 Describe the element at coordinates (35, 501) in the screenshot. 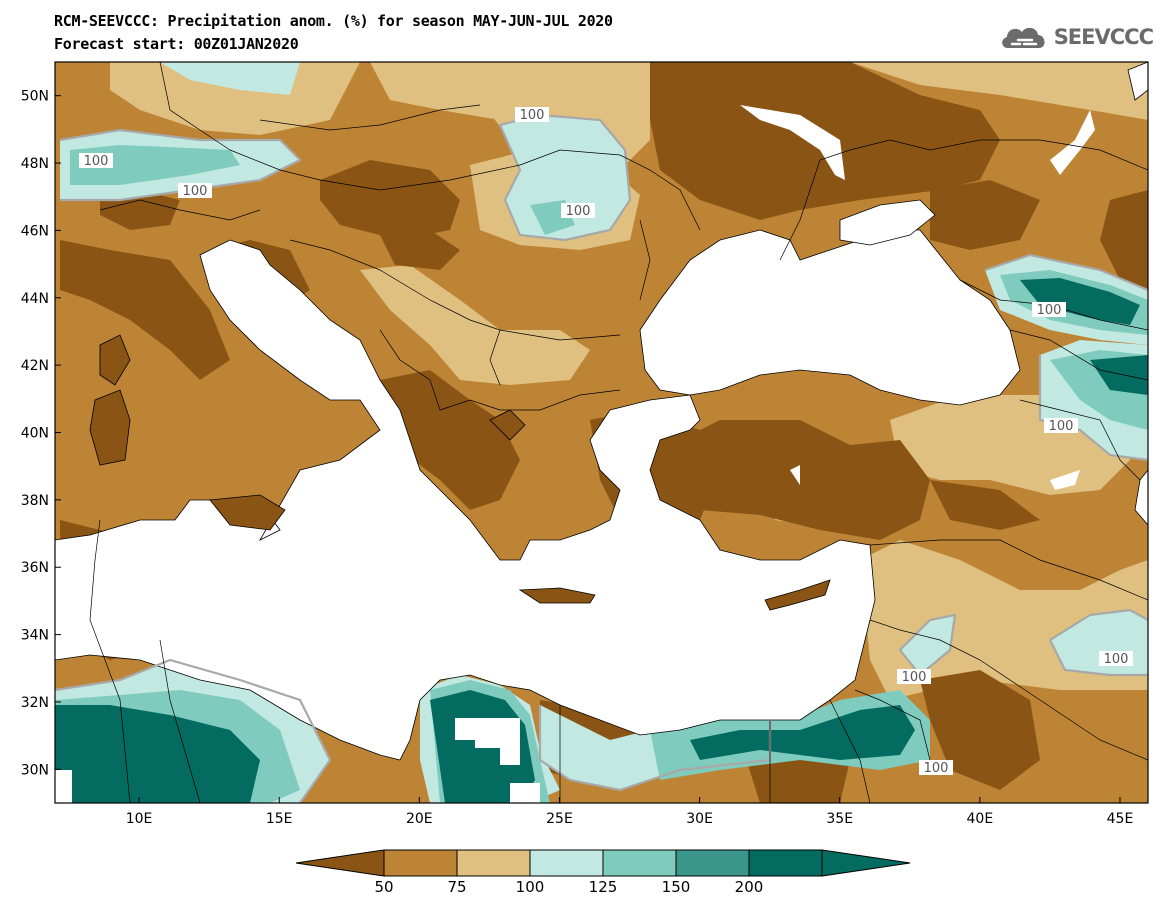

I see `lat-tick-label: 38N` at that location.